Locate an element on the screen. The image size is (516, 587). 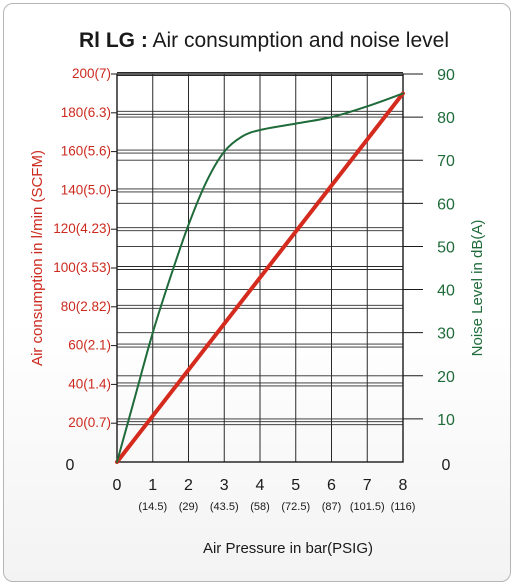
x-axis-tick-label: 8 is located at coordinates (403, 485).